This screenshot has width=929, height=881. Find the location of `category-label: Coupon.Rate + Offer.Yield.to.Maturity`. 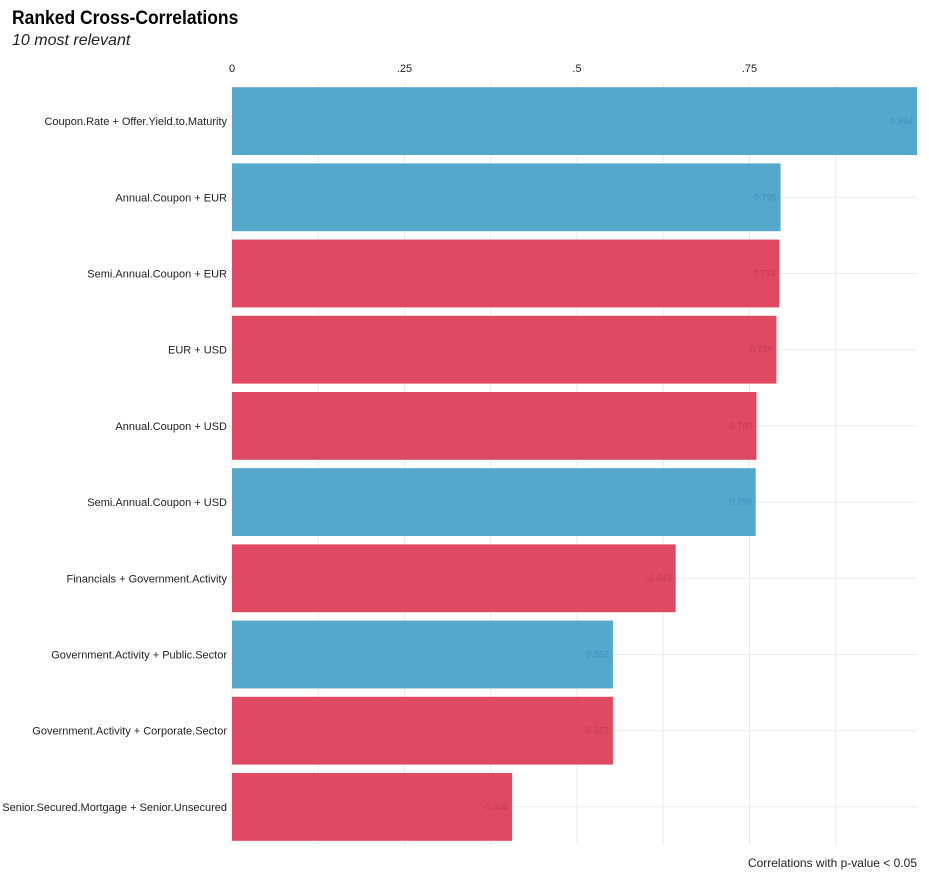

category-label: Coupon.Rate + Offer.Yield.to.Maturity is located at coordinates (135, 122).